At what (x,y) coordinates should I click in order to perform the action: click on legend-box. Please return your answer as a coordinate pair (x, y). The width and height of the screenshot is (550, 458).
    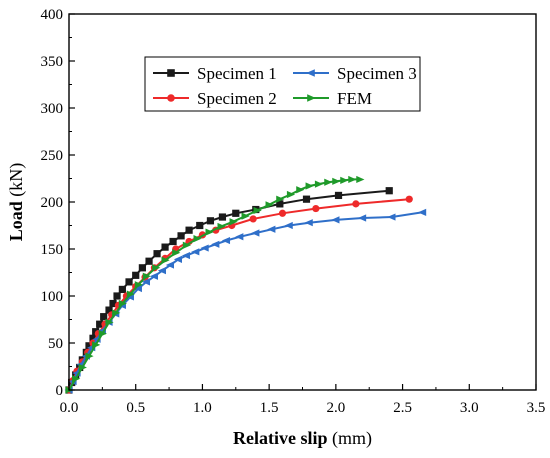
    Looking at the image, I should click on (282, 84).